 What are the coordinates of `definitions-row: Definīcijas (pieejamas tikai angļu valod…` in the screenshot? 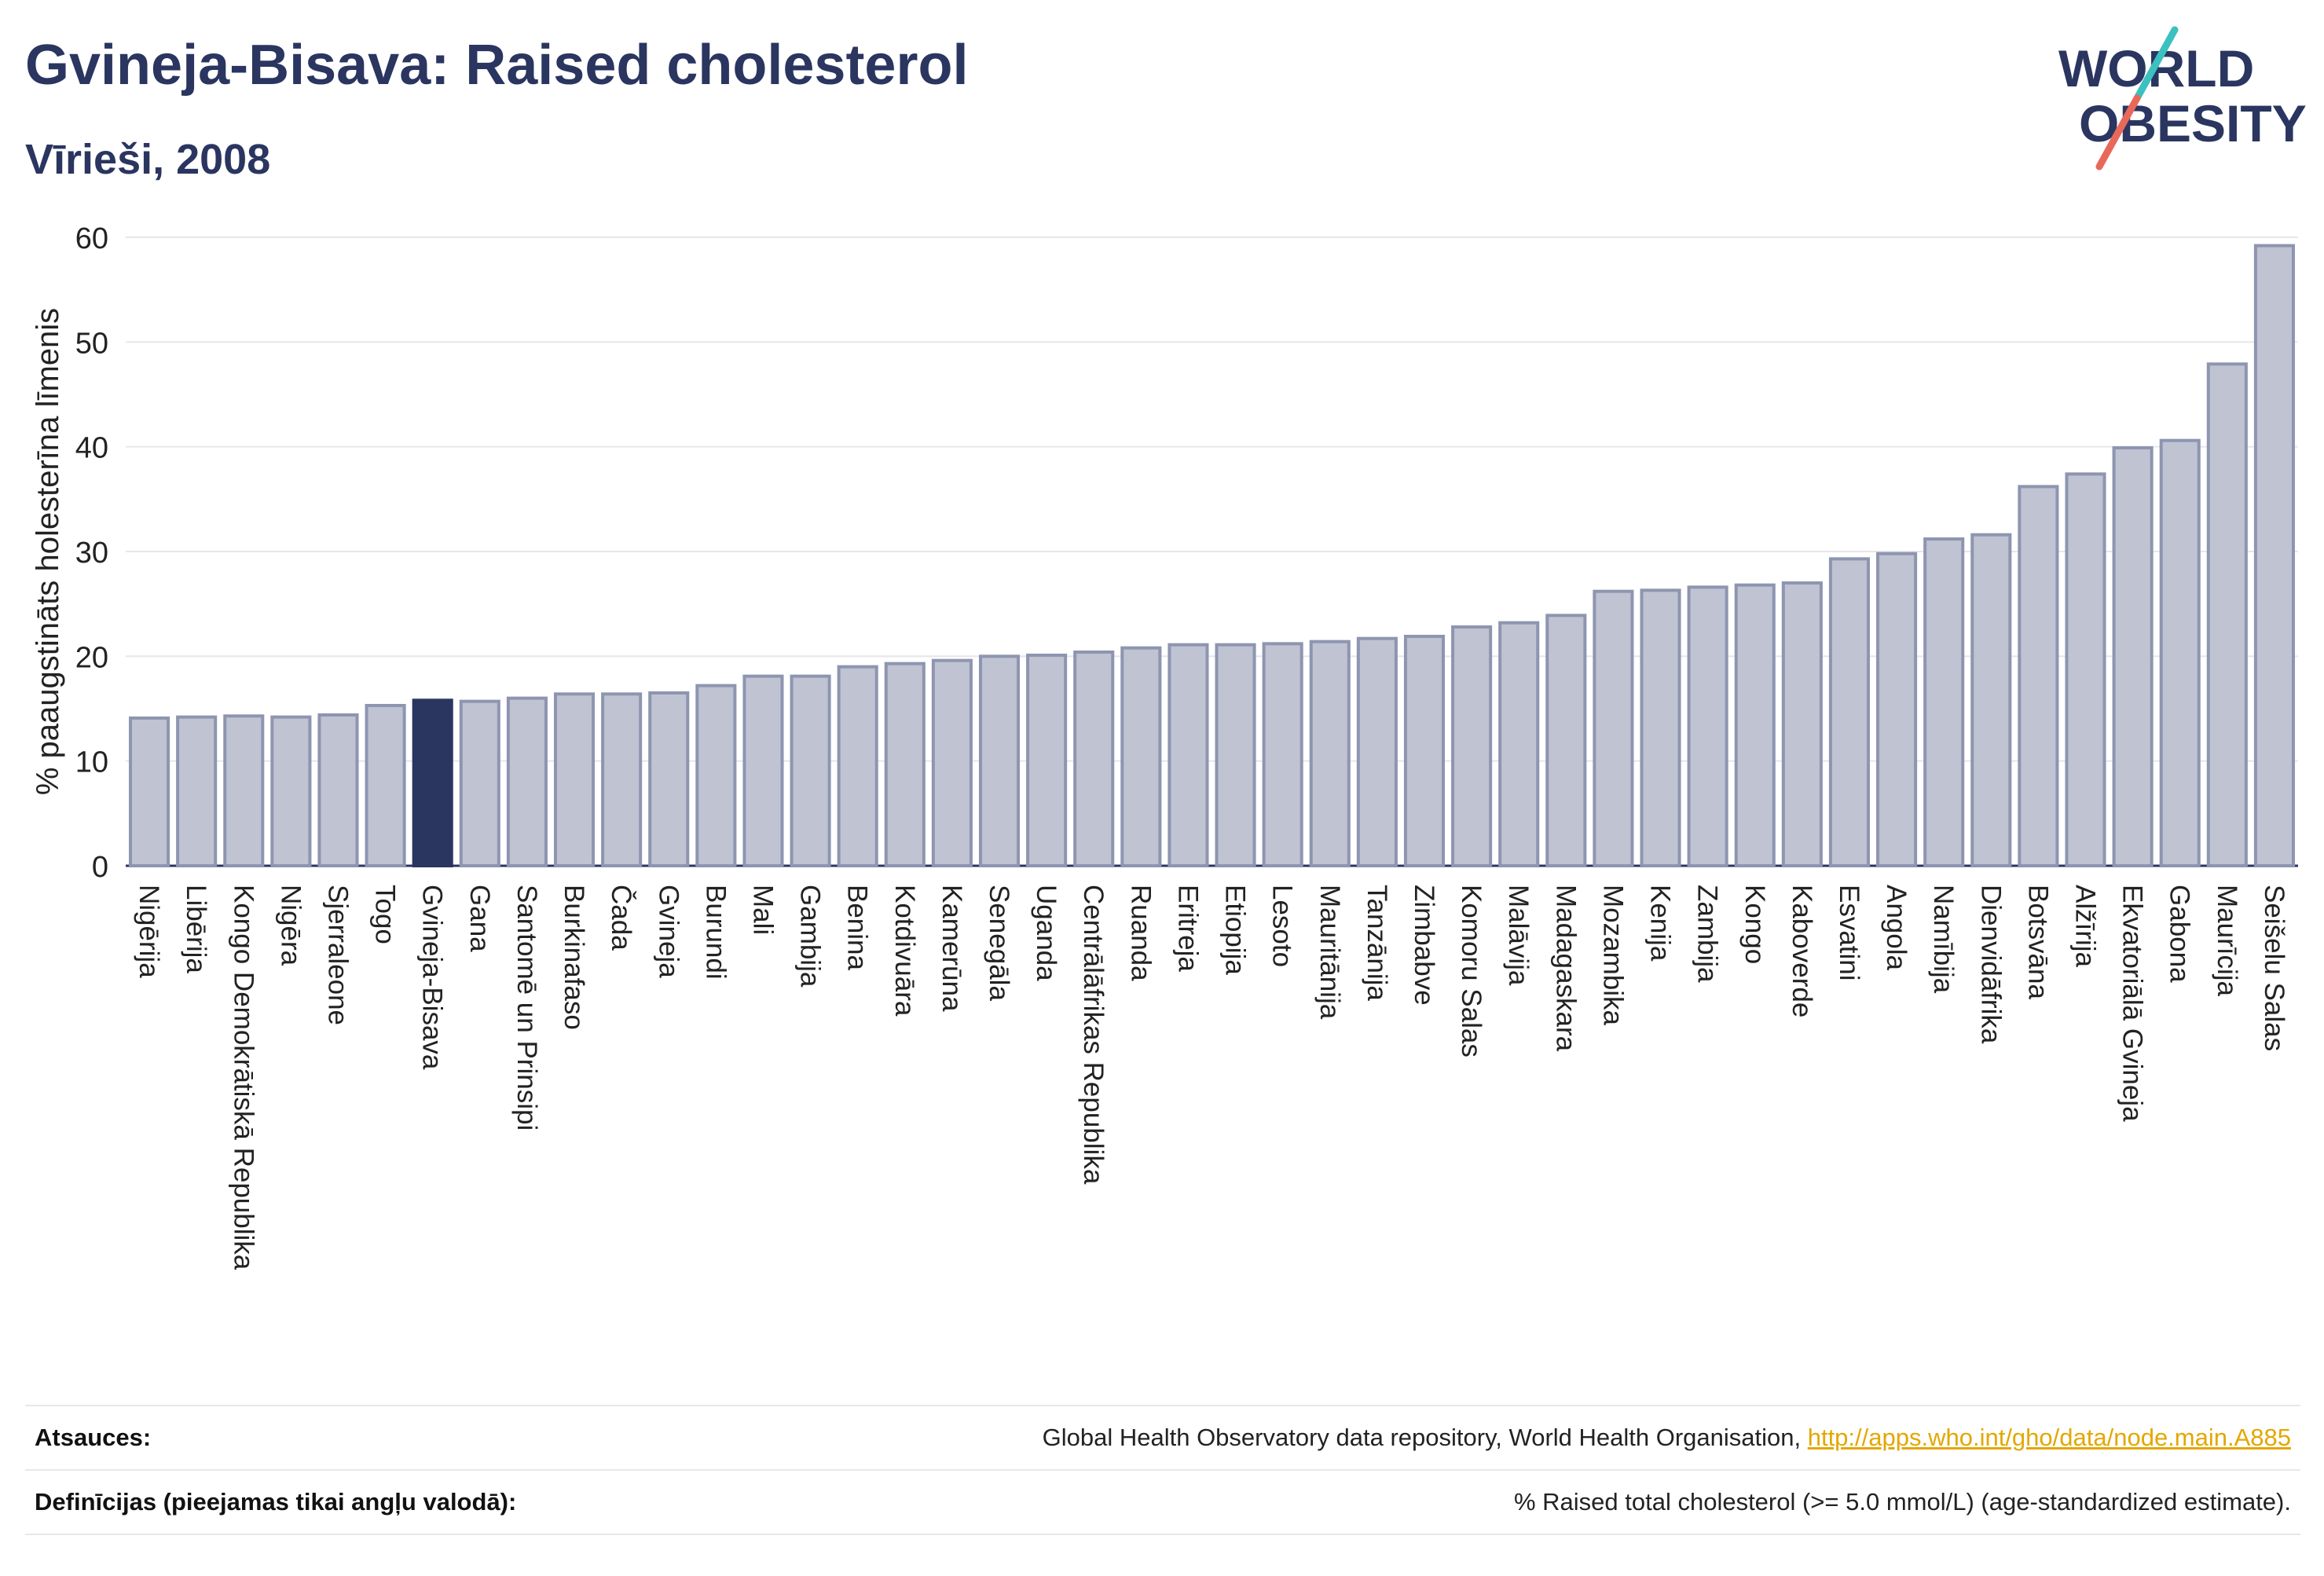 It's located at (1162, 1502).